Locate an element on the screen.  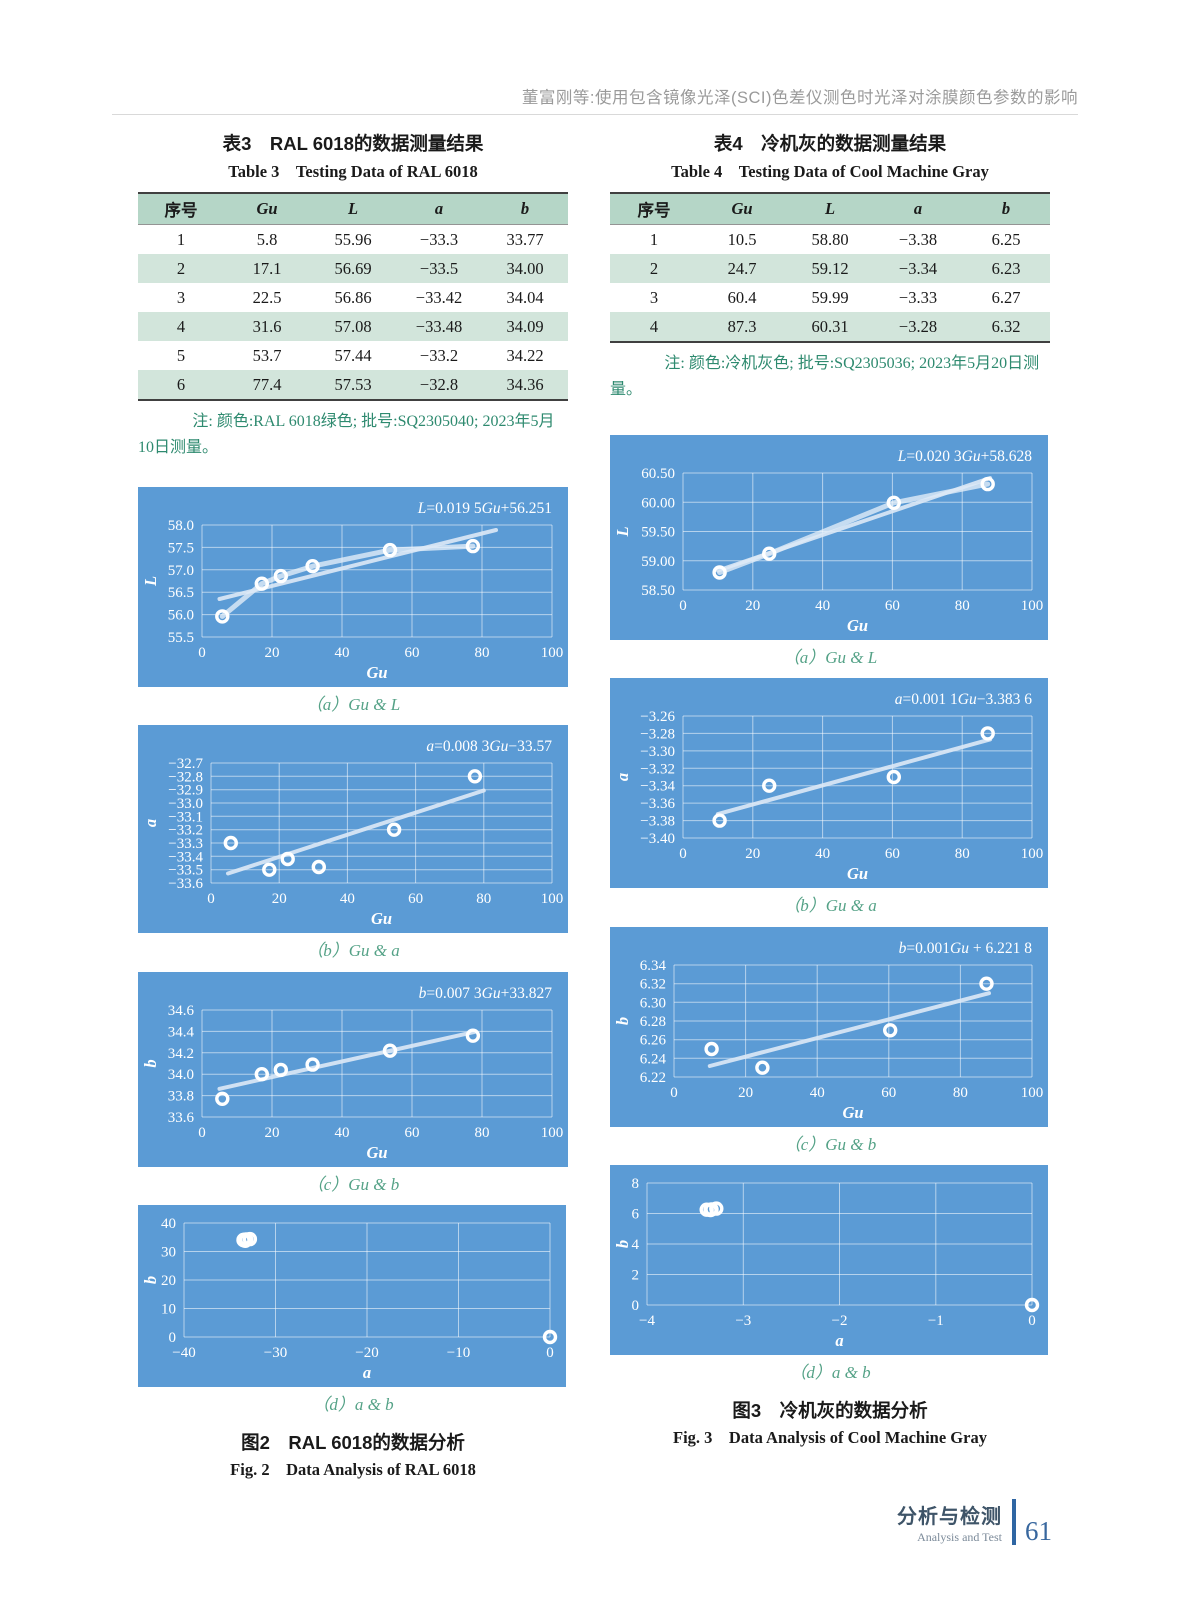
footer-section-cn: 分析与检测 is located at coordinates (949, 1516).